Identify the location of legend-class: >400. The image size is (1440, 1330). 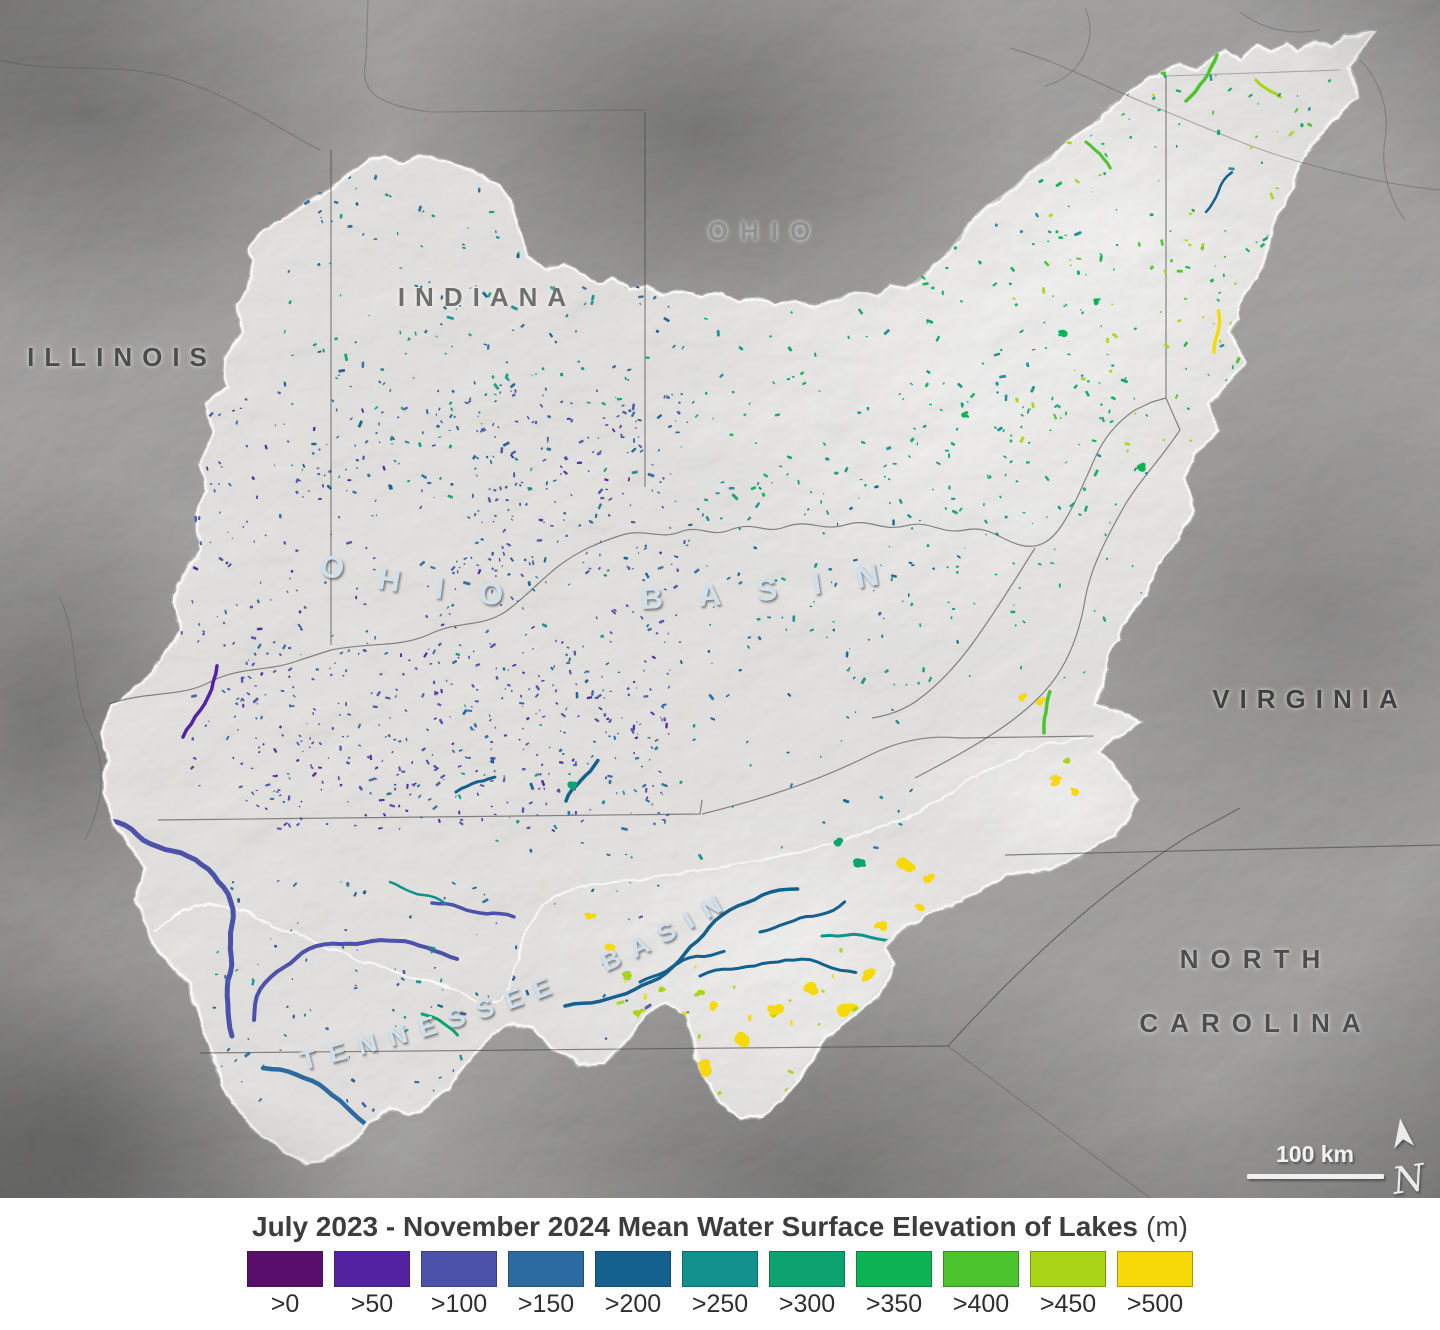
(981, 1285).